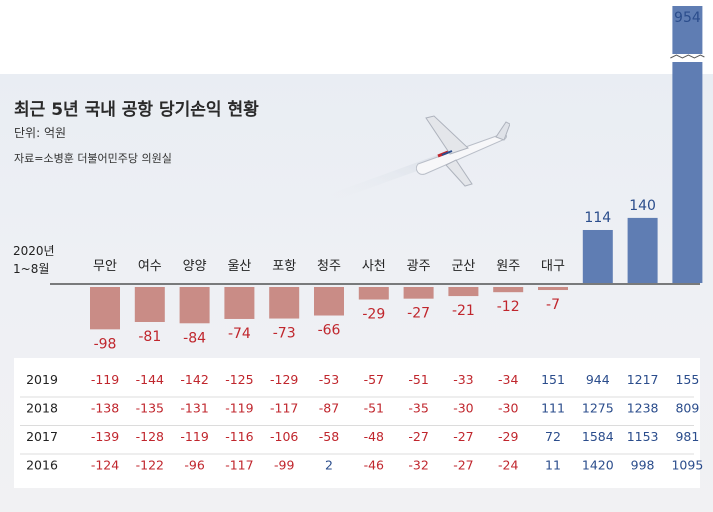  What do you see at coordinates (553, 266) in the screenshot?
I see `category-label: 대구` at bounding box center [553, 266].